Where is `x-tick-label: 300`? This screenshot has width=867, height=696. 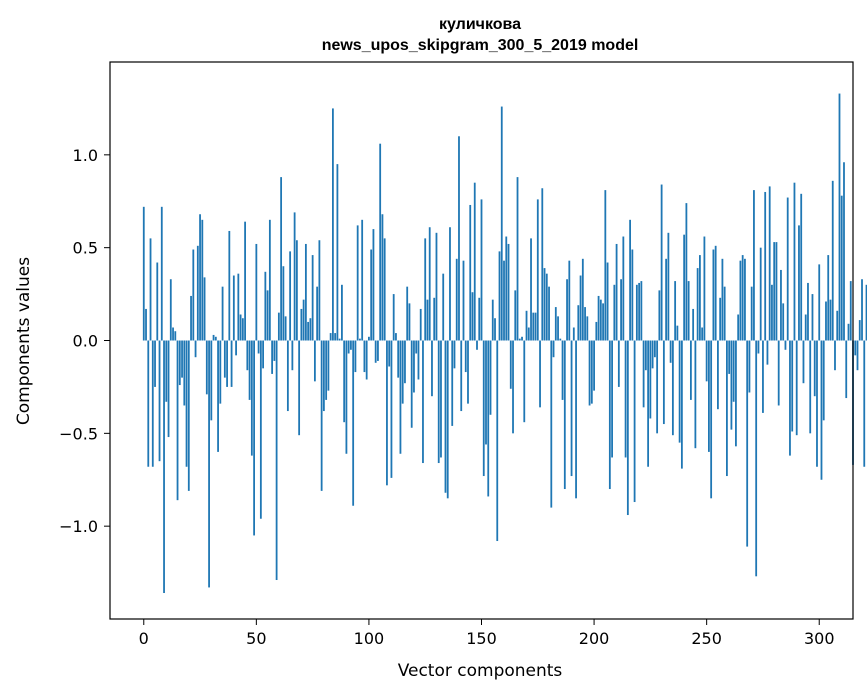 x-tick-label: 300 is located at coordinates (819, 638).